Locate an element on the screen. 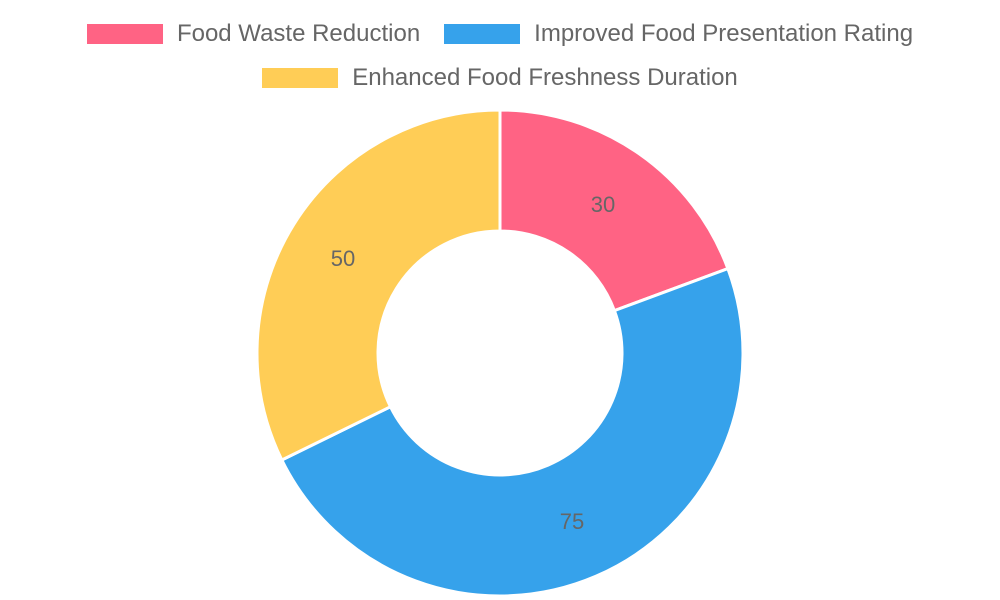 This screenshot has width=1000, height=600. legend-swatch-blue is located at coordinates (482, 34).